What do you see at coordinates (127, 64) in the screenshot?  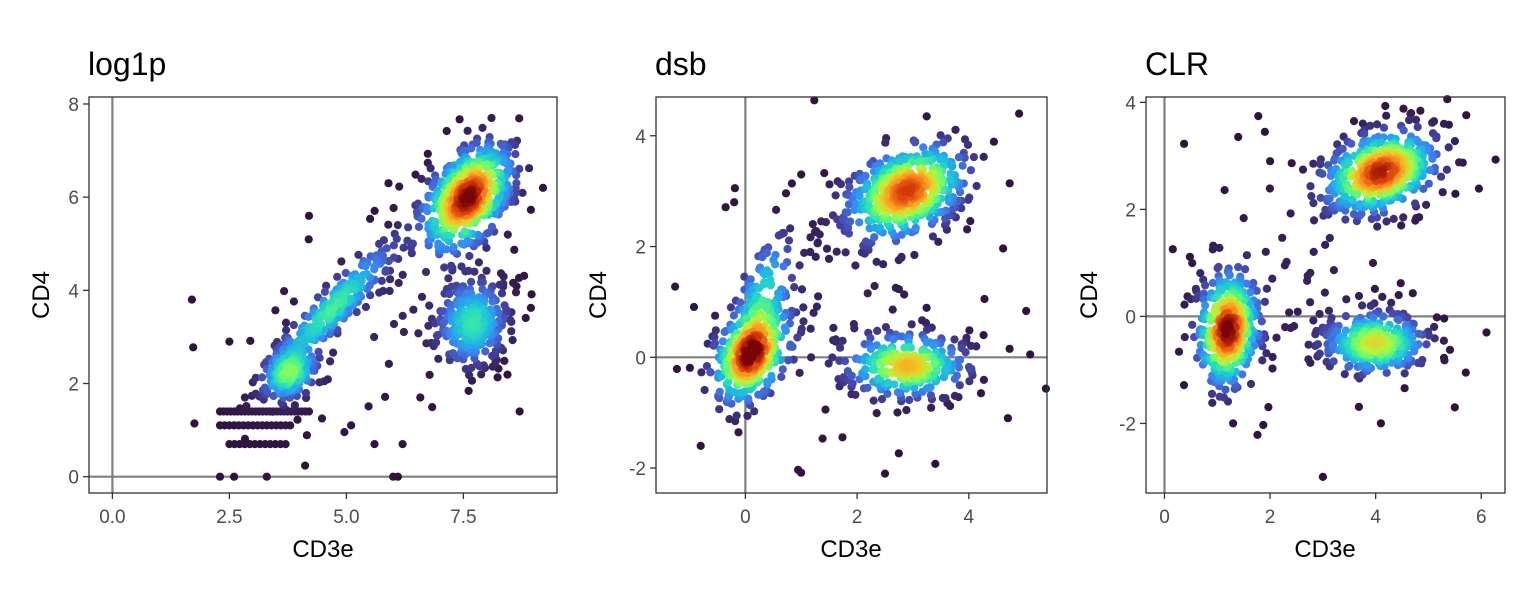 I see `panel-title: log1p` at bounding box center [127, 64].